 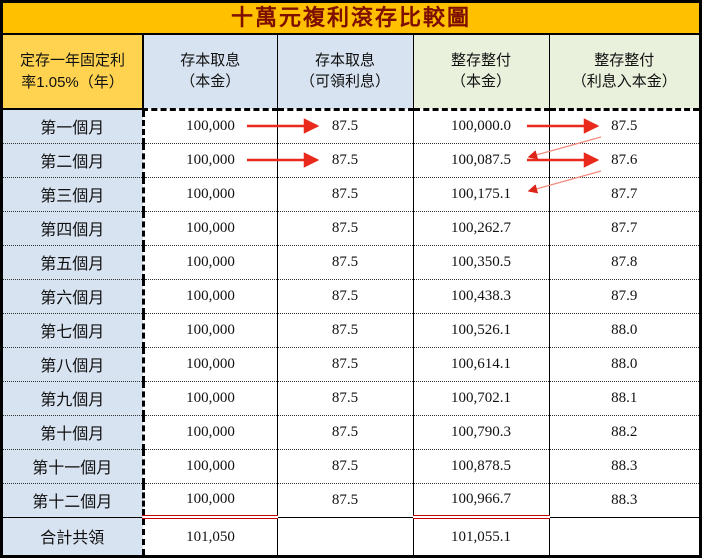 I want to click on table-row-month: 第九個月 100,000 87.5 100,702.1 88.1, so click(x=351, y=398).